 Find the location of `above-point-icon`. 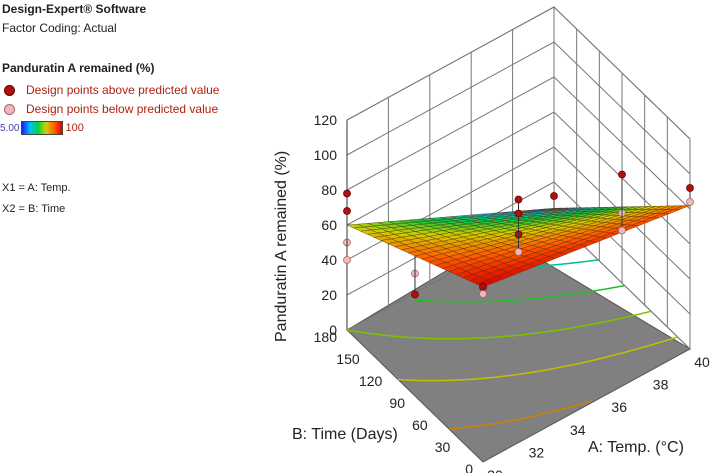

above-point-icon is located at coordinates (9, 90).